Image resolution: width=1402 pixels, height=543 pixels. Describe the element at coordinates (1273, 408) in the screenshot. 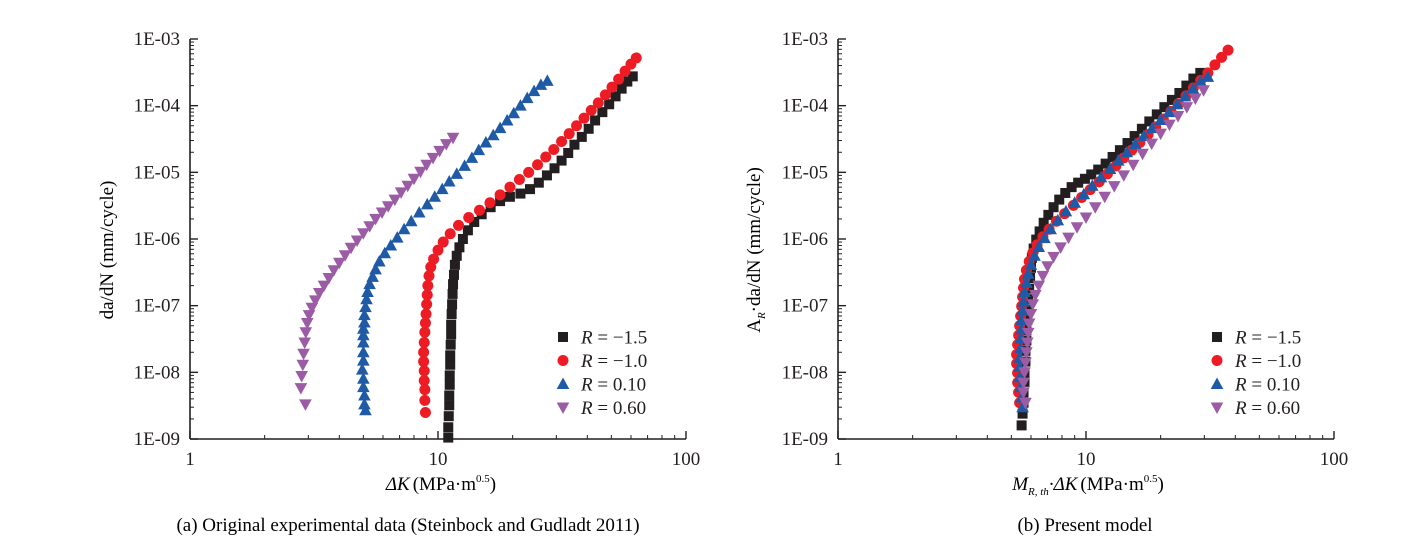

I see `legend-label-value: = 0.60` at that location.